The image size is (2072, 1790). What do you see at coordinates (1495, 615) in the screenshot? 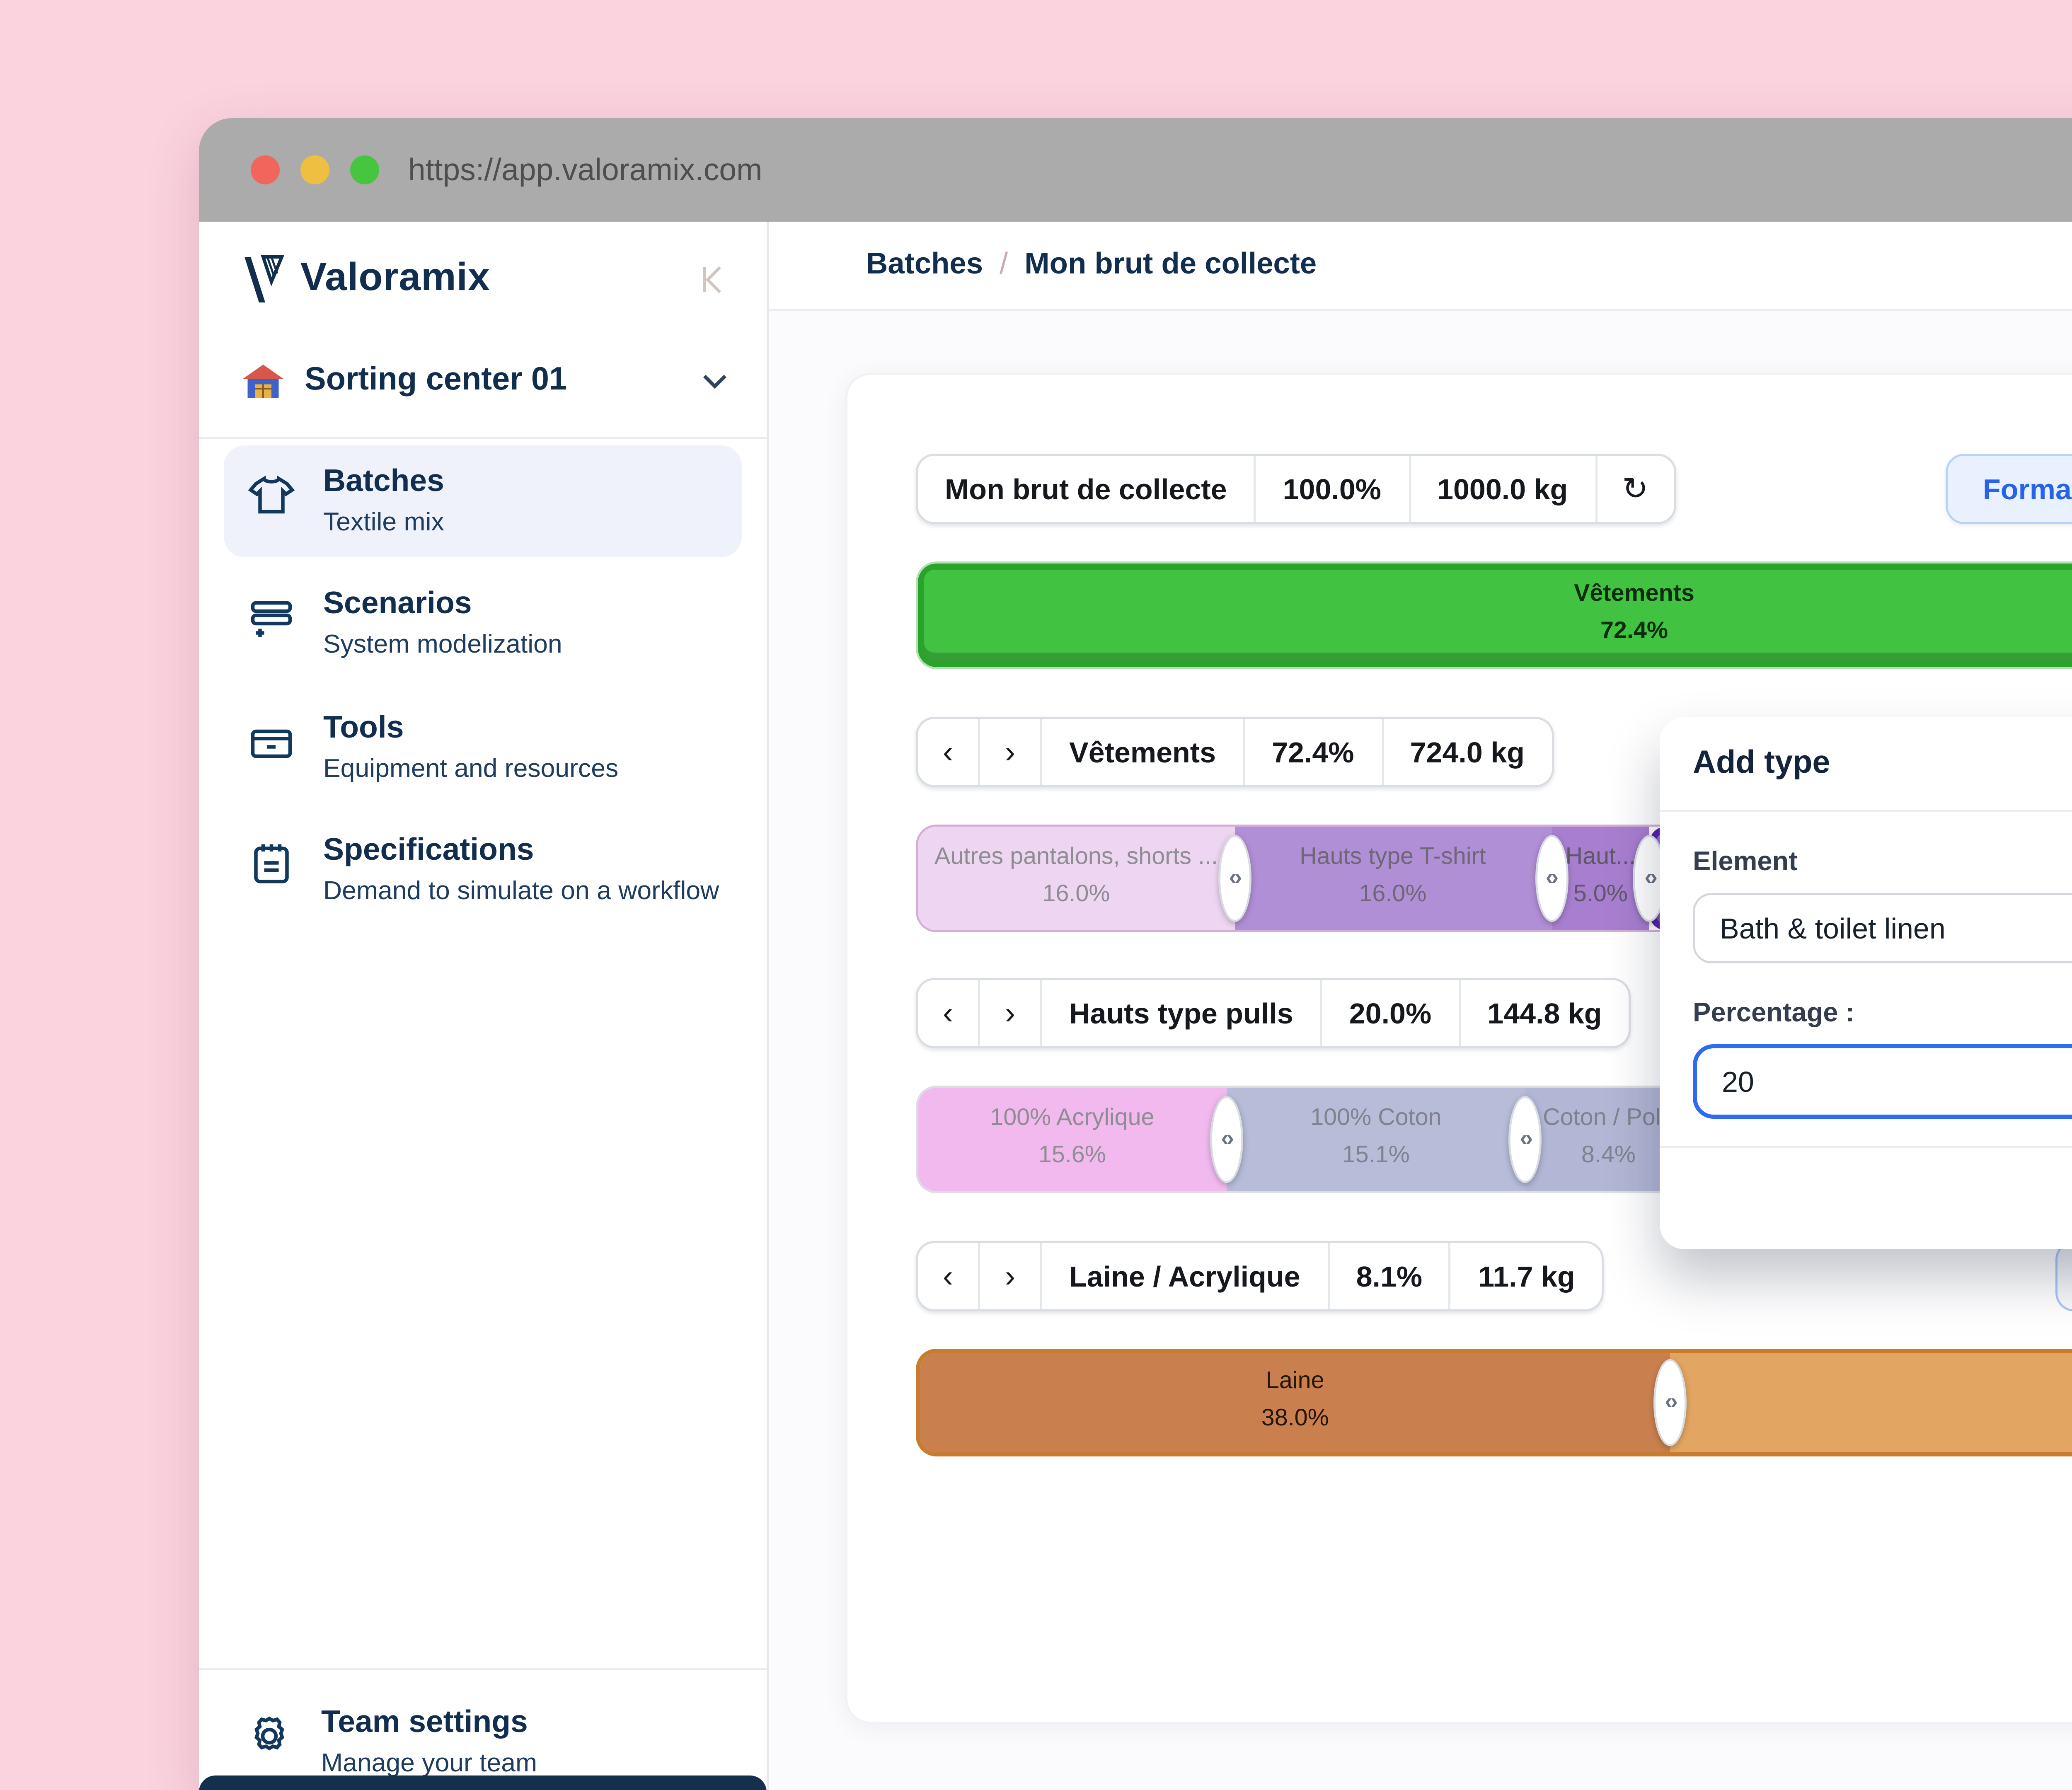
I see `bar-segment: Vêtements 72.4%` at bounding box center [1495, 615].